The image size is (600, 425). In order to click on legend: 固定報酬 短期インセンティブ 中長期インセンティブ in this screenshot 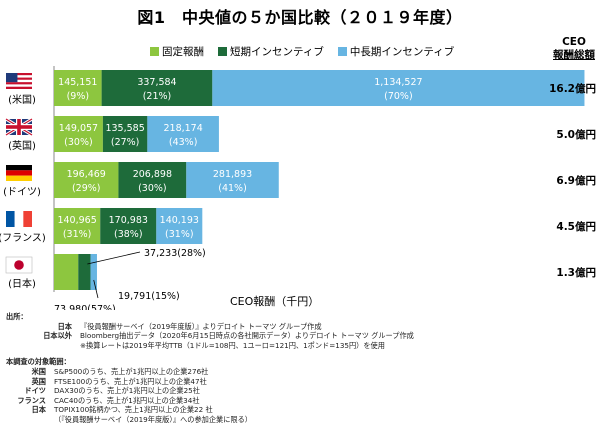, I will do `click(302, 51)`.